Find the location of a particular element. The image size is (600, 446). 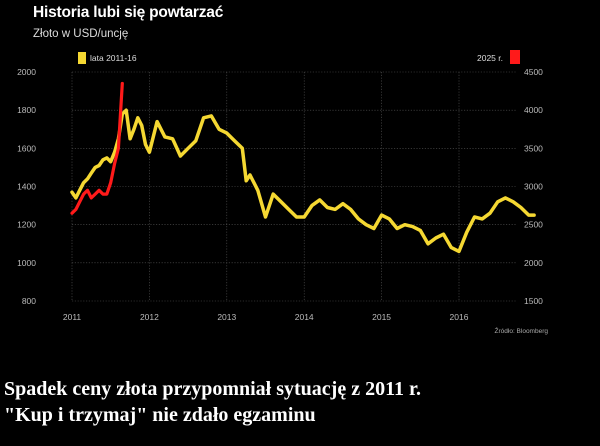

x-tick-label: 2016 is located at coordinates (459, 317).